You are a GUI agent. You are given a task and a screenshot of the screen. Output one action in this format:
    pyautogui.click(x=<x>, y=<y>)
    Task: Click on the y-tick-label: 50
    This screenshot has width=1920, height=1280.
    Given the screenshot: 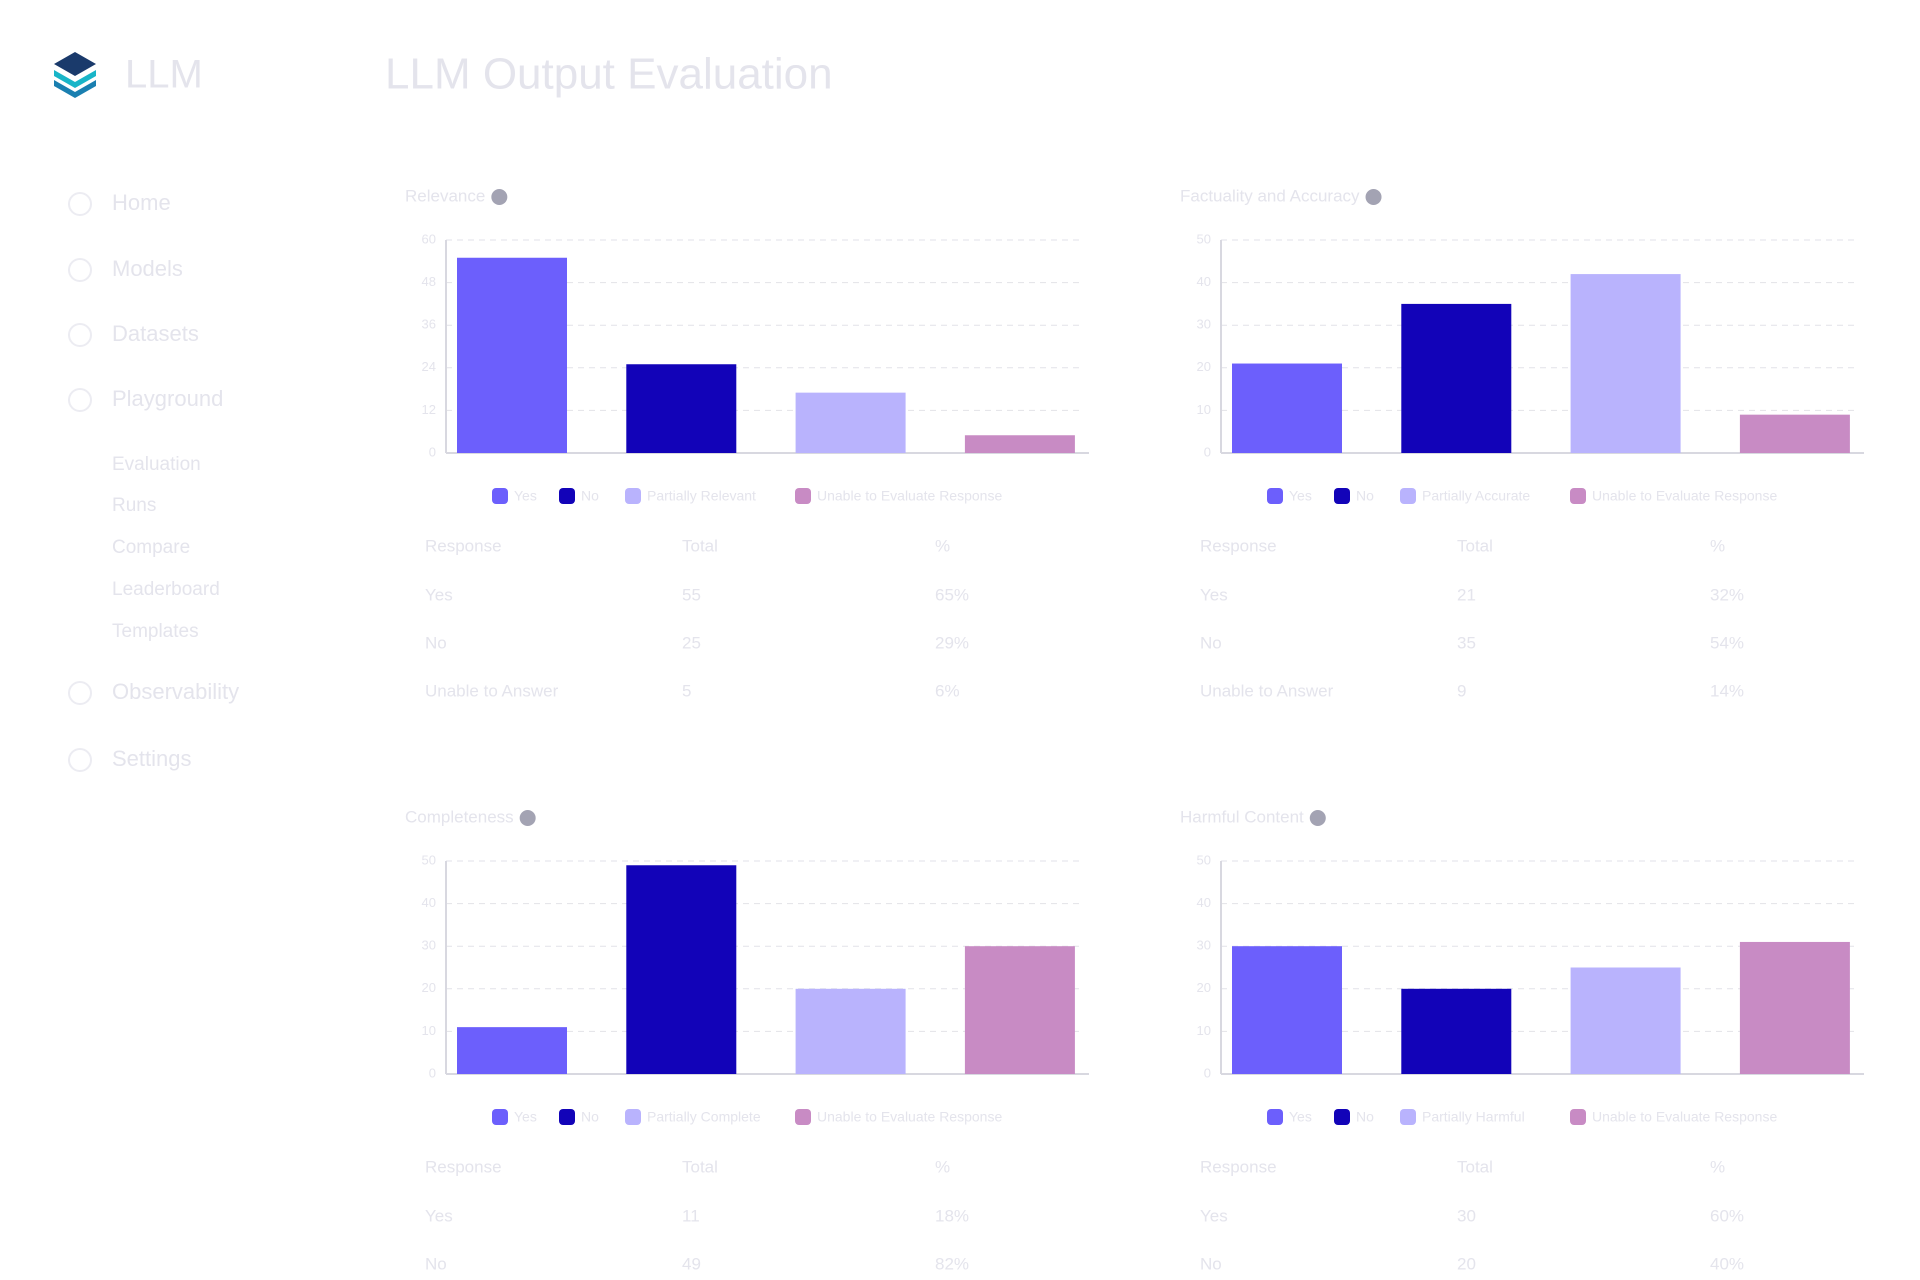 What is the action you would take?
    pyautogui.click(x=429, y=859)
    